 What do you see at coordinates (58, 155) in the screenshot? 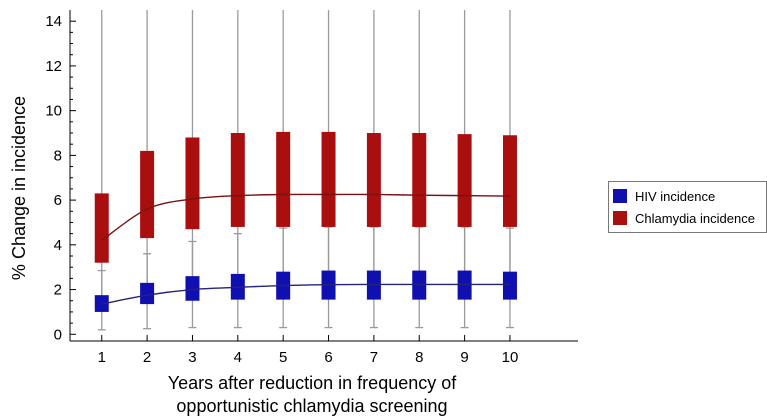
I see `y-tick-label-8: 8` at bounding box center [58, 155].